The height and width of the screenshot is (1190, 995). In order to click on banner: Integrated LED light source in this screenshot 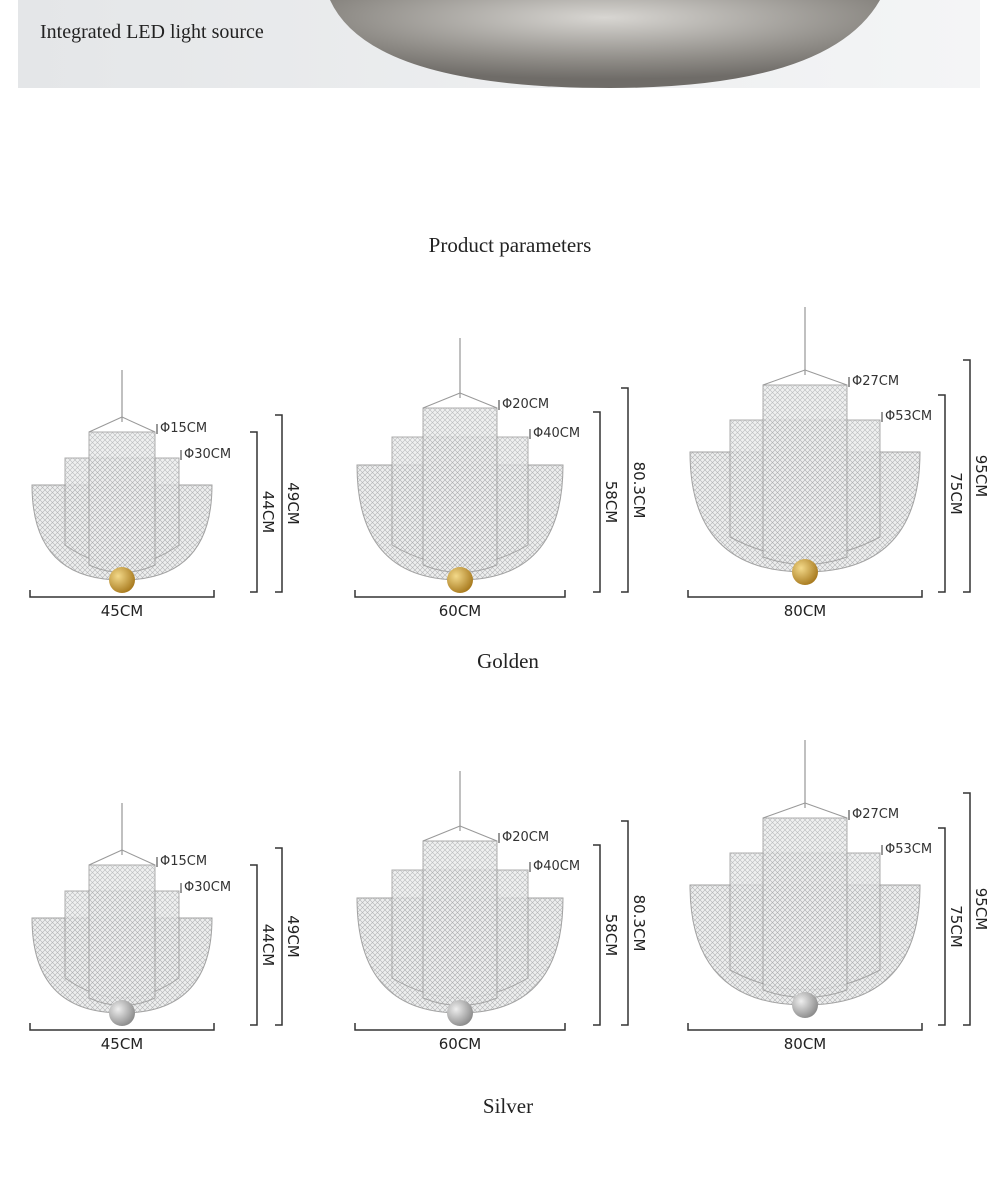, I will do `click(499, 44)`.